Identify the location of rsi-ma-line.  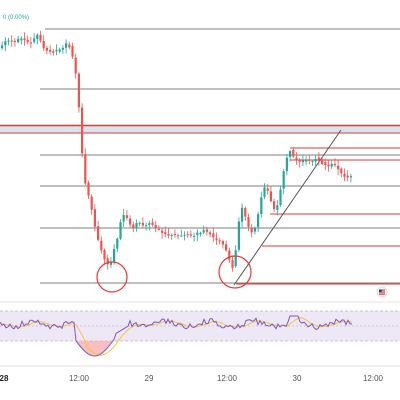
(176, 336).